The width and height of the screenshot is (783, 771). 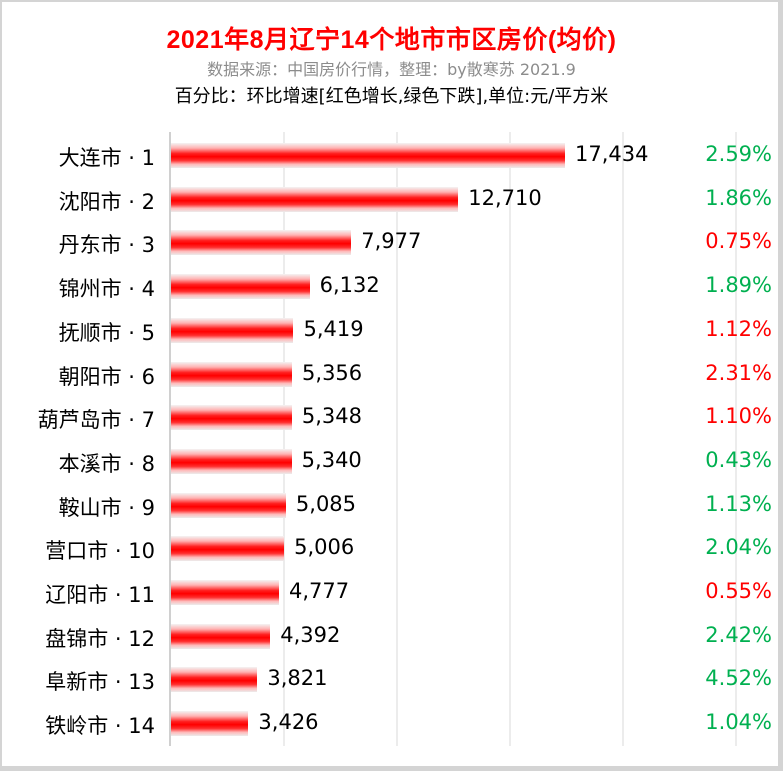 I want to click on change-percent: 1.86%, so click(x=738, y=197).